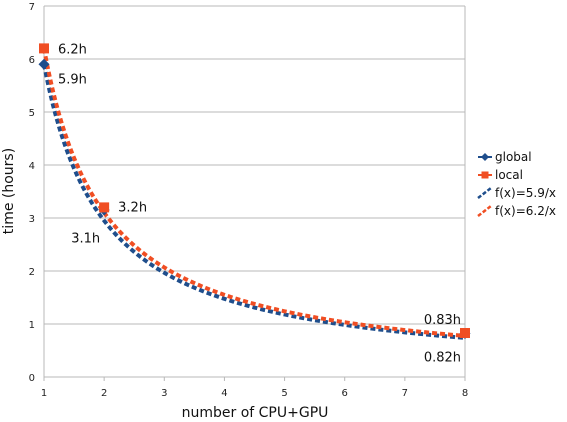 The height and width of the screenshot is (422, 567). What do you see at coordinates (525, 211) in the screenshot?
I see `legend-label-f-x-6-2-x: f(x)=6.2/x` at bounding box center [525, 211].